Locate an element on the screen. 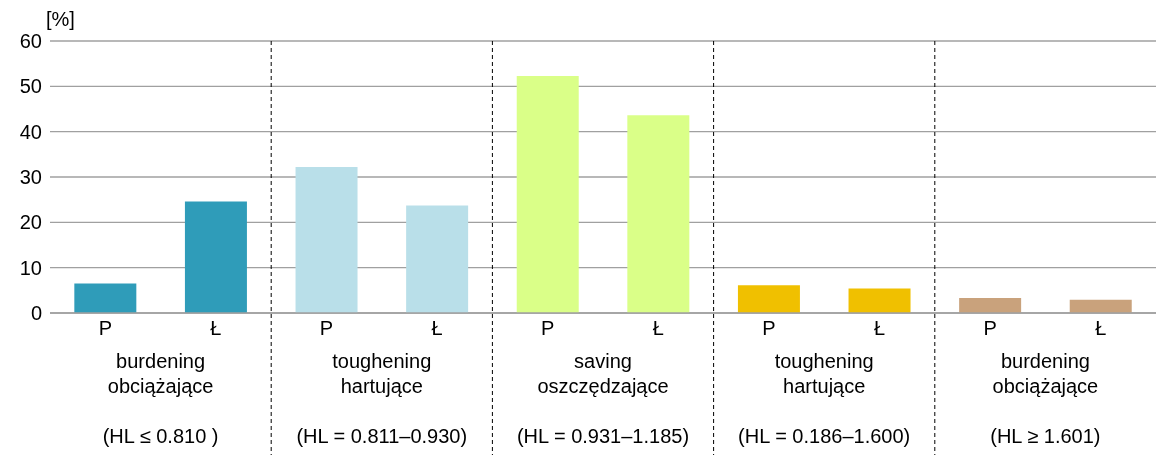 This screenshot has height=463, width=1160. text: burdening obciążające (HL ≤ 0.810 ) is located at coordinates (160, 398).